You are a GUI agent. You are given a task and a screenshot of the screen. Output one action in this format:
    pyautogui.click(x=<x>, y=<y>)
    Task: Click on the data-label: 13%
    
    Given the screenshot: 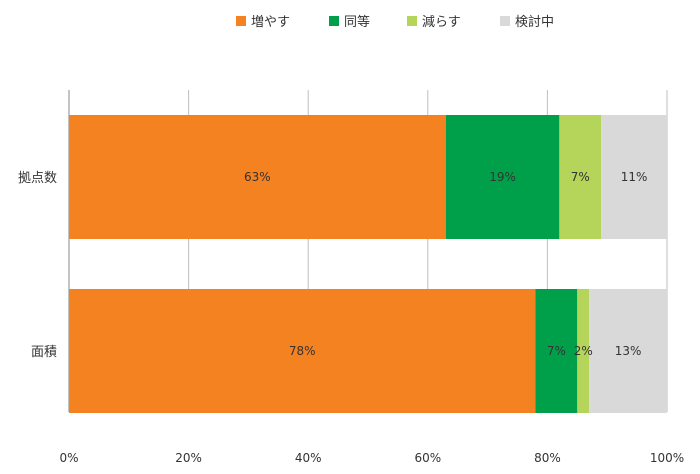 What is the action you would take?
    pyautogui.click(x=628, y=351)
    